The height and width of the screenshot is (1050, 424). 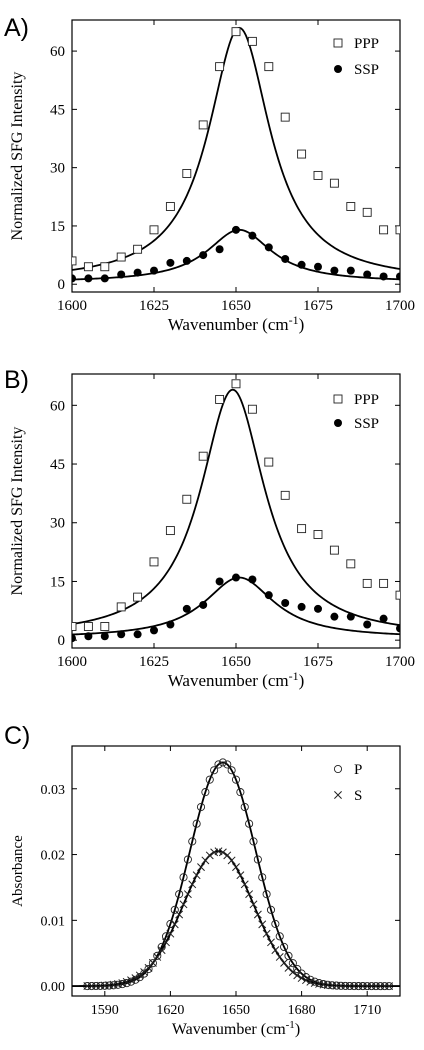 I want to click on legend-label-ppp: PPP, so click(x=366, y=400).